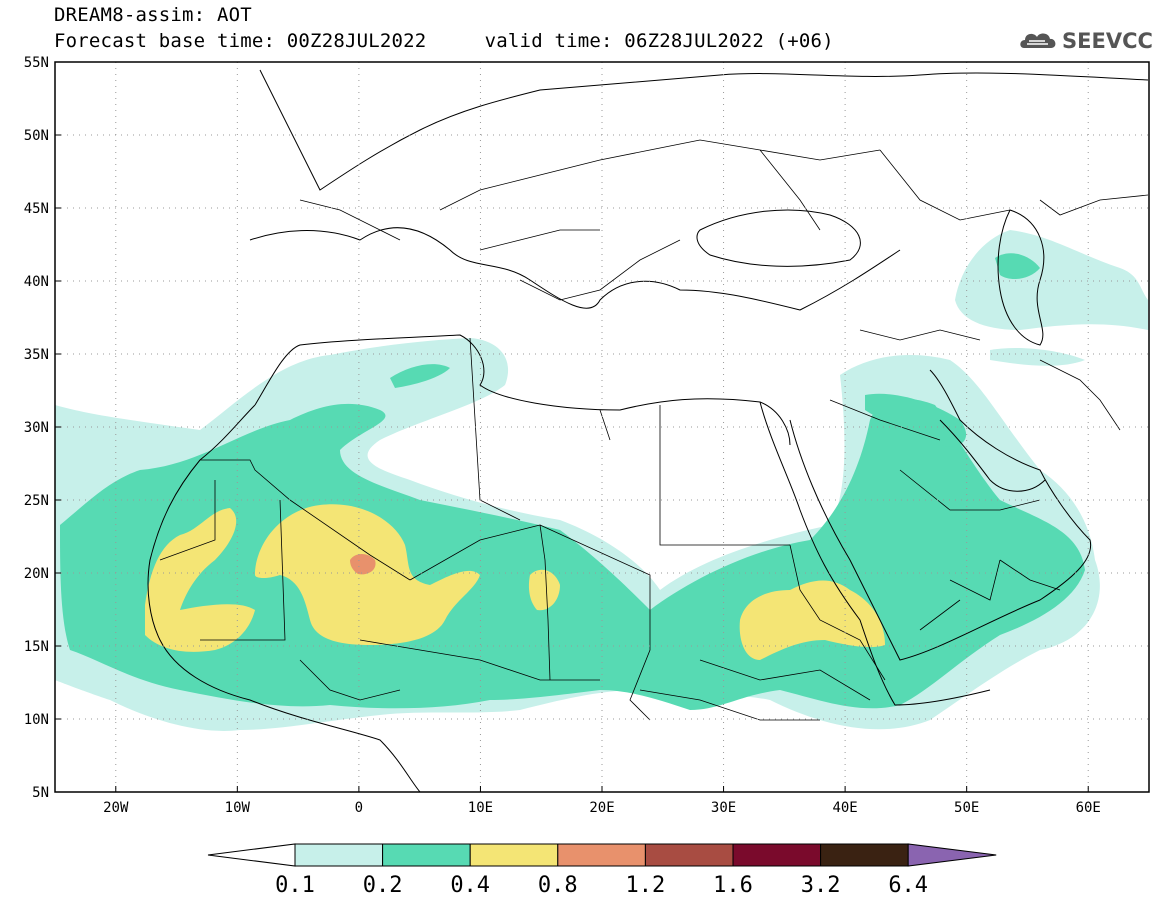 Image resolution: width=1165 pixels, height=905 pixels. What do you see at coordinates (908, 885) in the screenshot?
I see `colorbar-label: 6.4` at bounding box center [908, 885].